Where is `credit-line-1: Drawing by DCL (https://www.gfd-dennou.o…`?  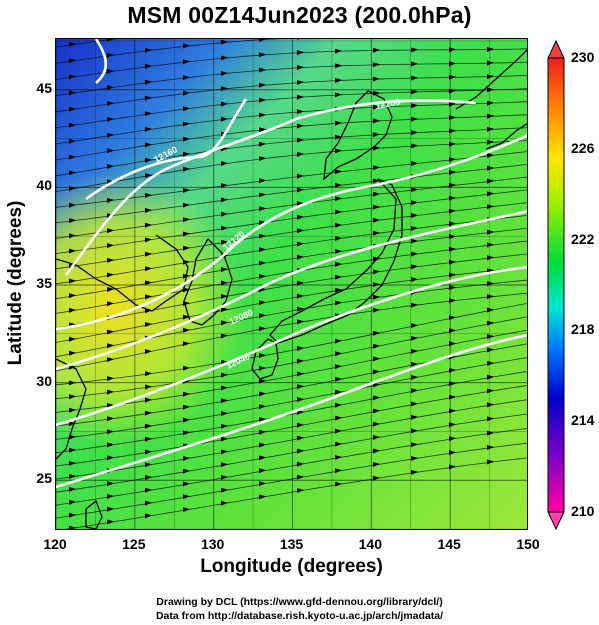
credit-line-1: Drawing by DCL (https://www.gfd-dennou.o… is located at coordinates (299, 602).